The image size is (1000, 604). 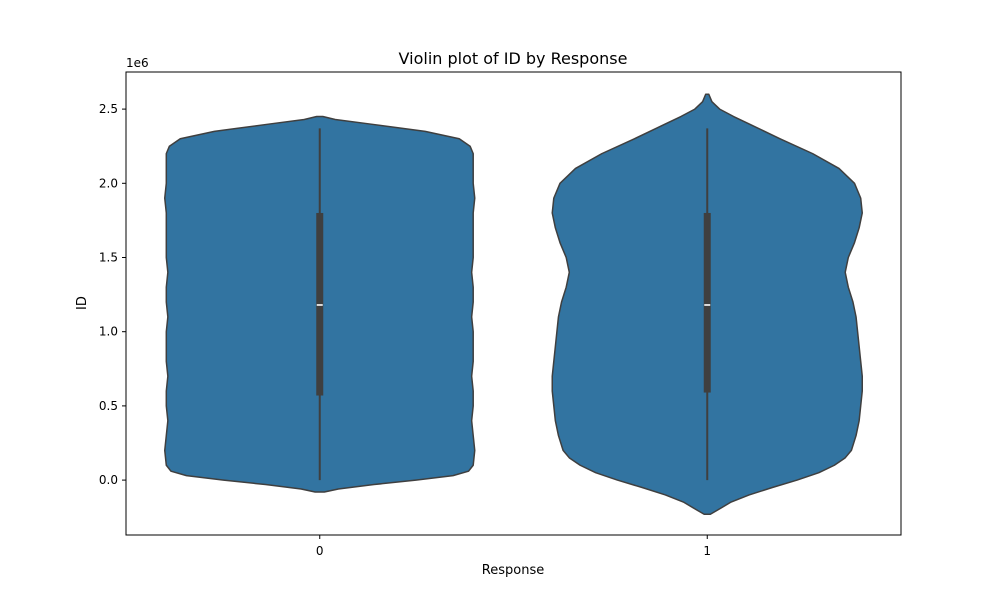 I want to click on y-axis-label: ID, so click(x=82, y=303).